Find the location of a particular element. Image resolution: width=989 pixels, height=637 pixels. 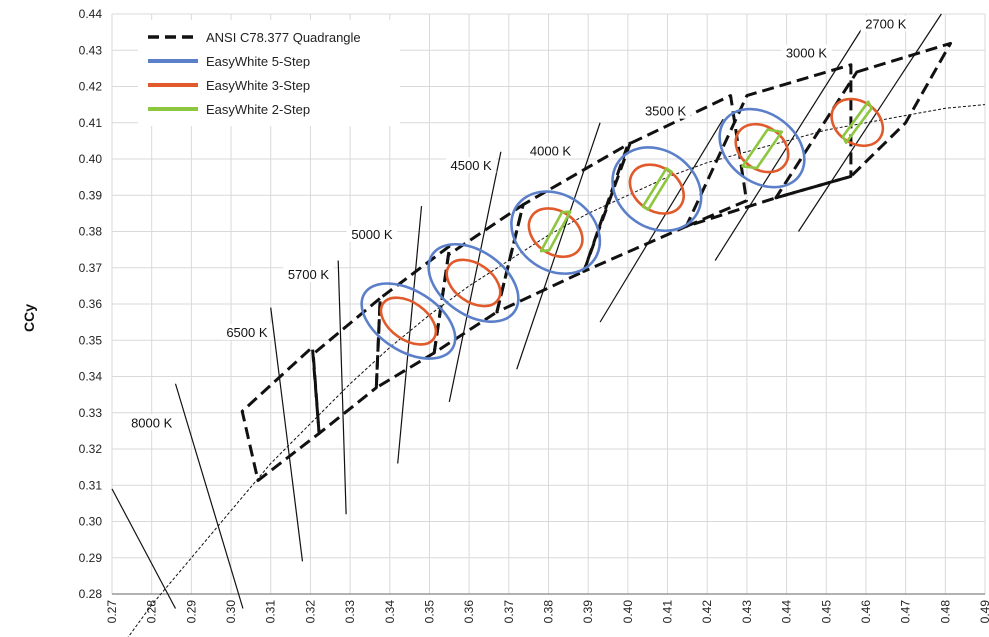

x-tick-label: 0.37 is located at coordinates (509, 612).